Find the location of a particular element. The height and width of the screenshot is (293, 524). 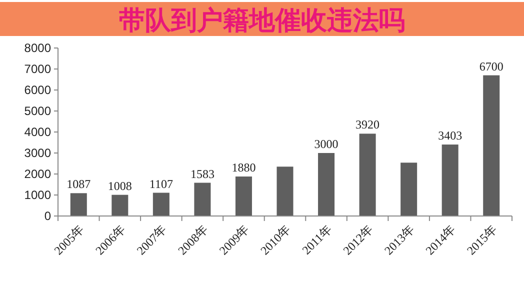

y-tick-label: 8000 is located at coordinates (38, 48).